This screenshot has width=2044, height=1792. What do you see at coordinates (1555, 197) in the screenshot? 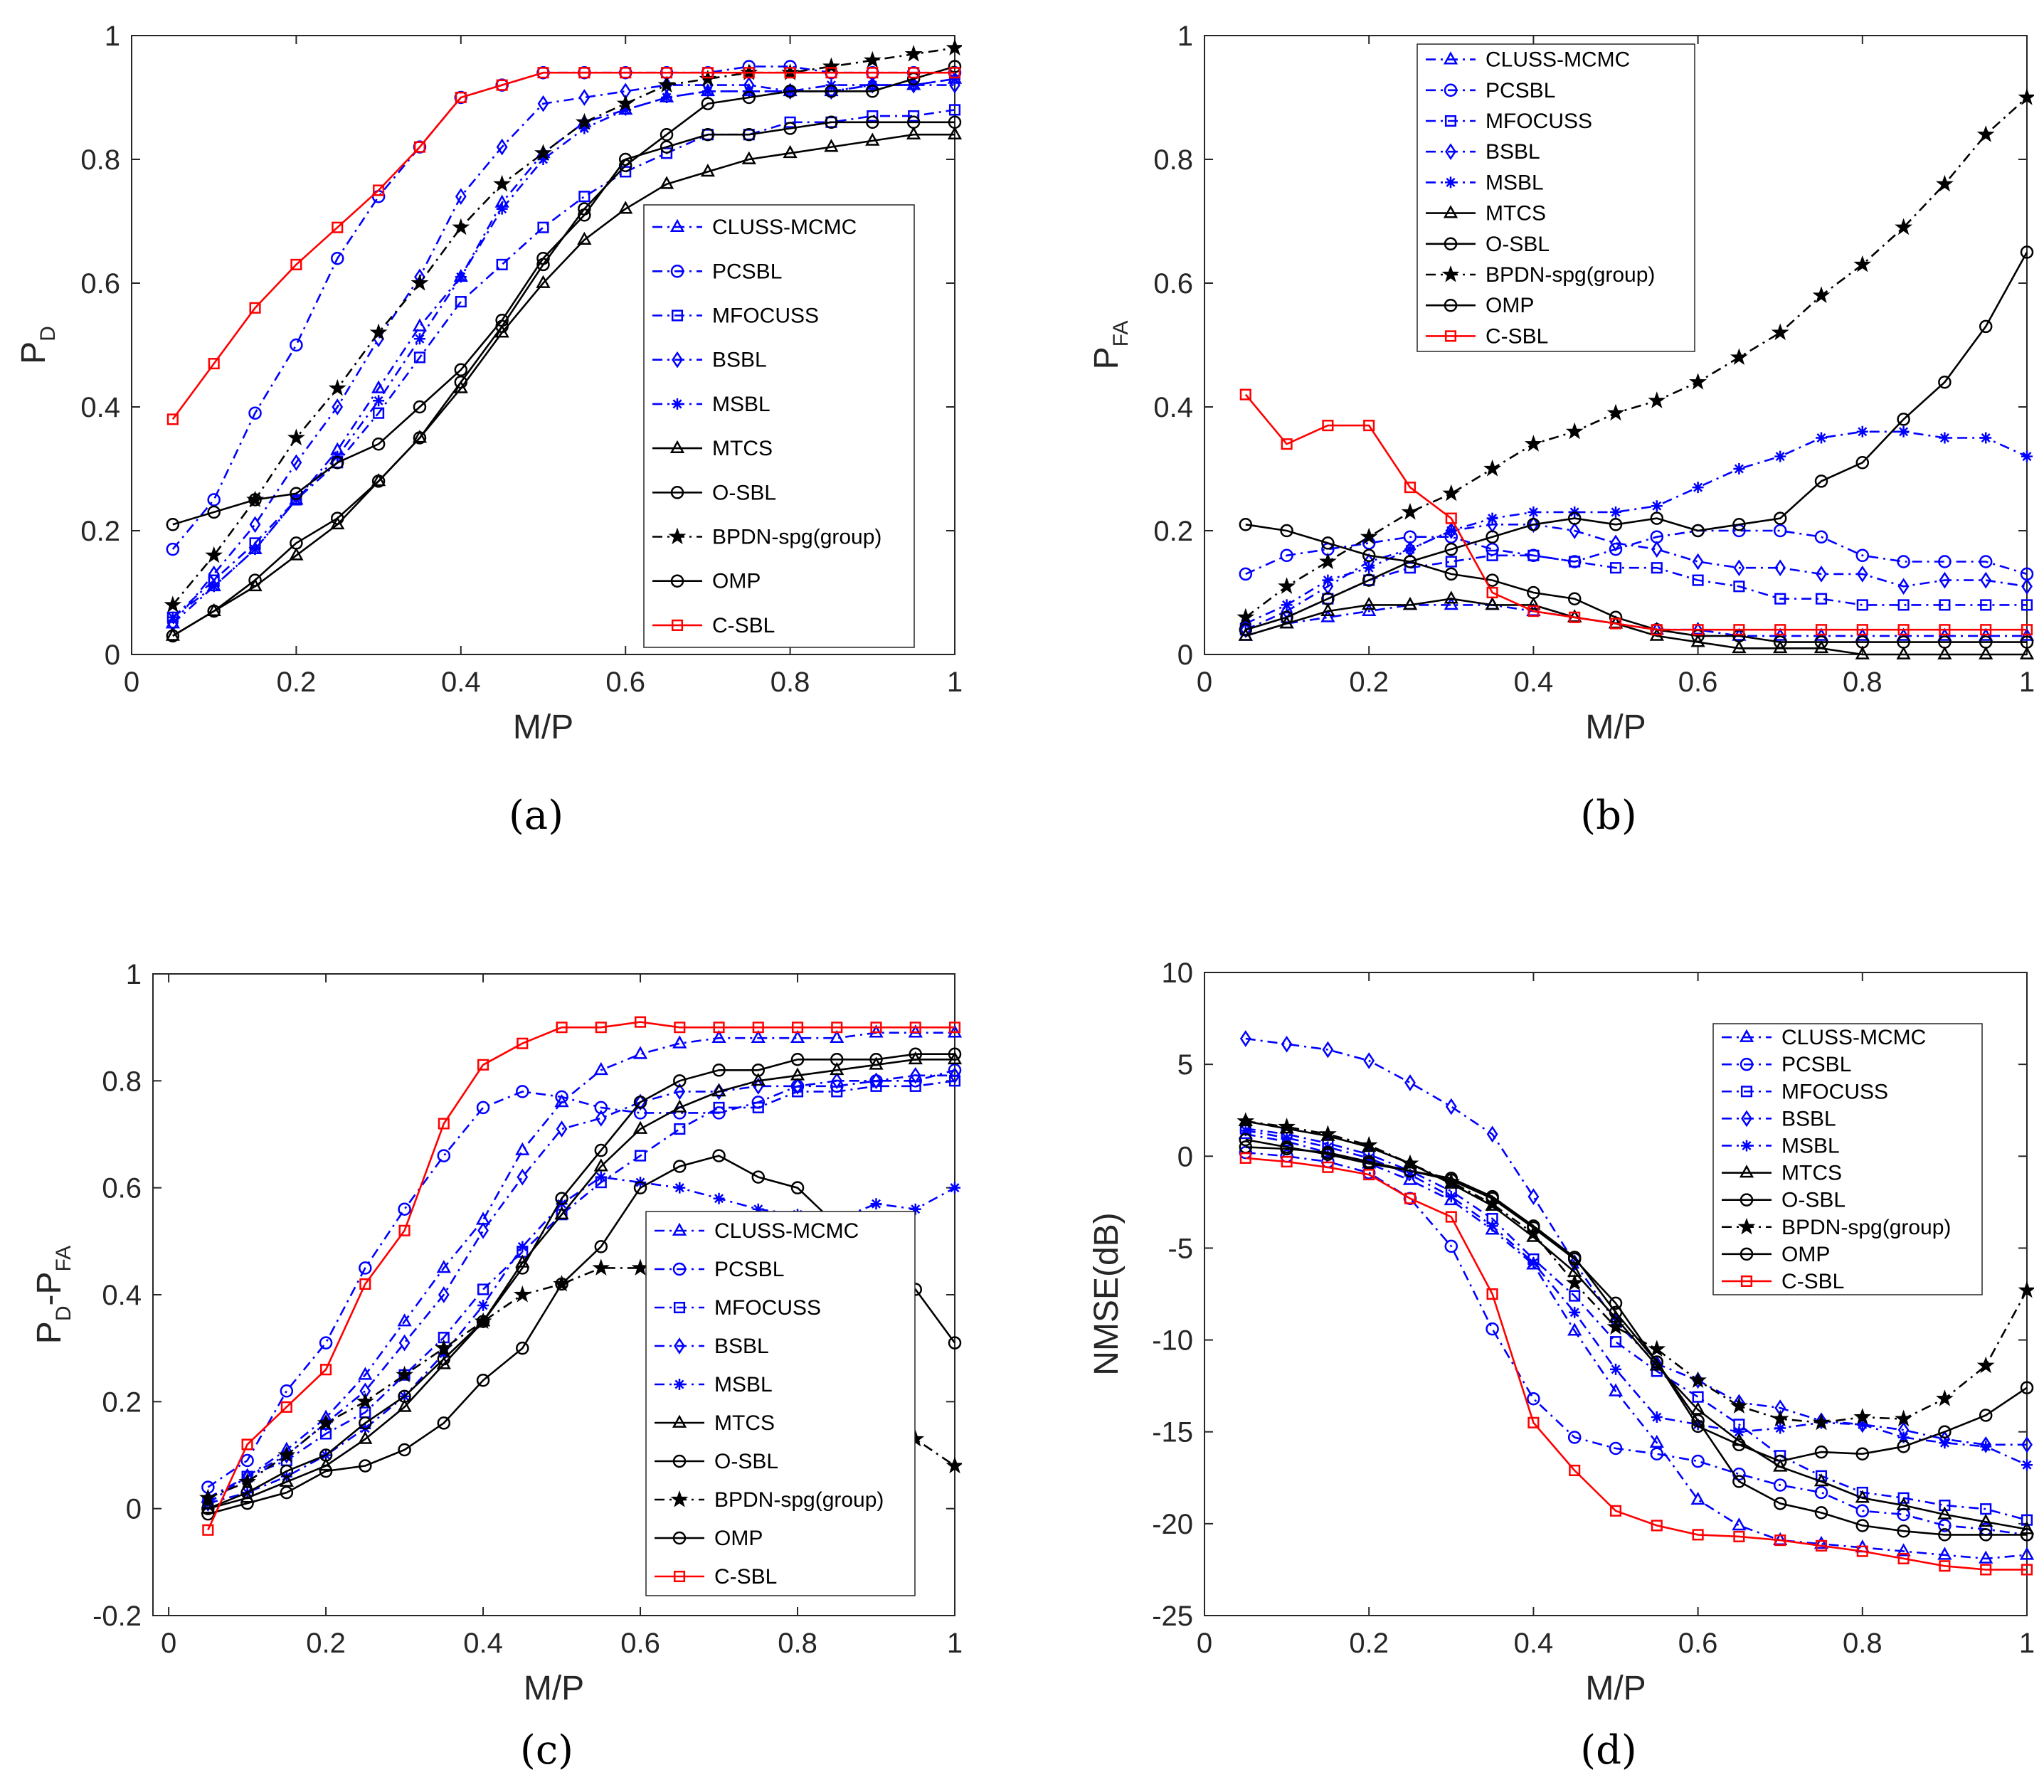
I see `legend-box` at bounding box center [1555, 197].